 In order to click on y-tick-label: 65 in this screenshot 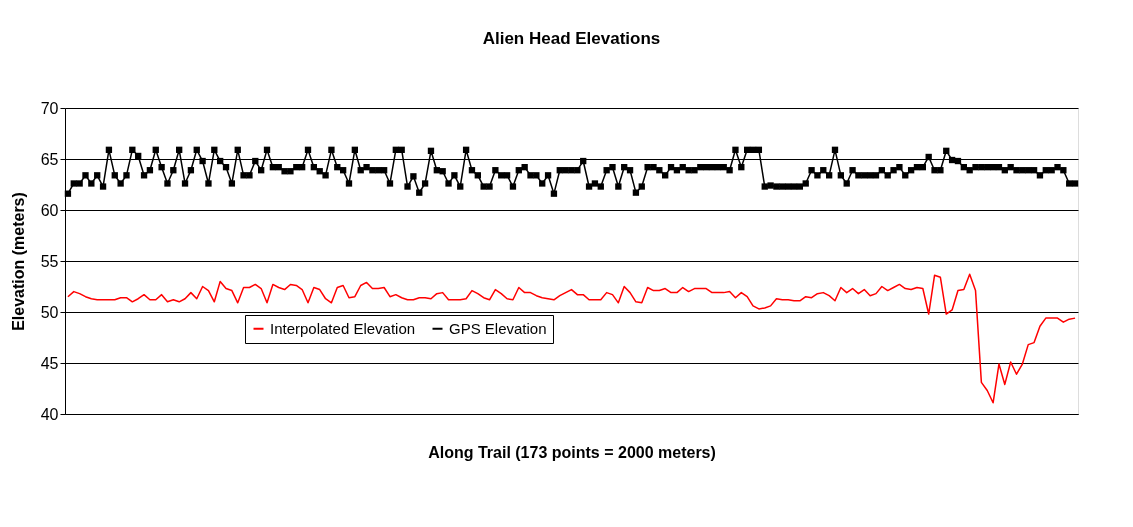, I will do `click(49, 159)`.